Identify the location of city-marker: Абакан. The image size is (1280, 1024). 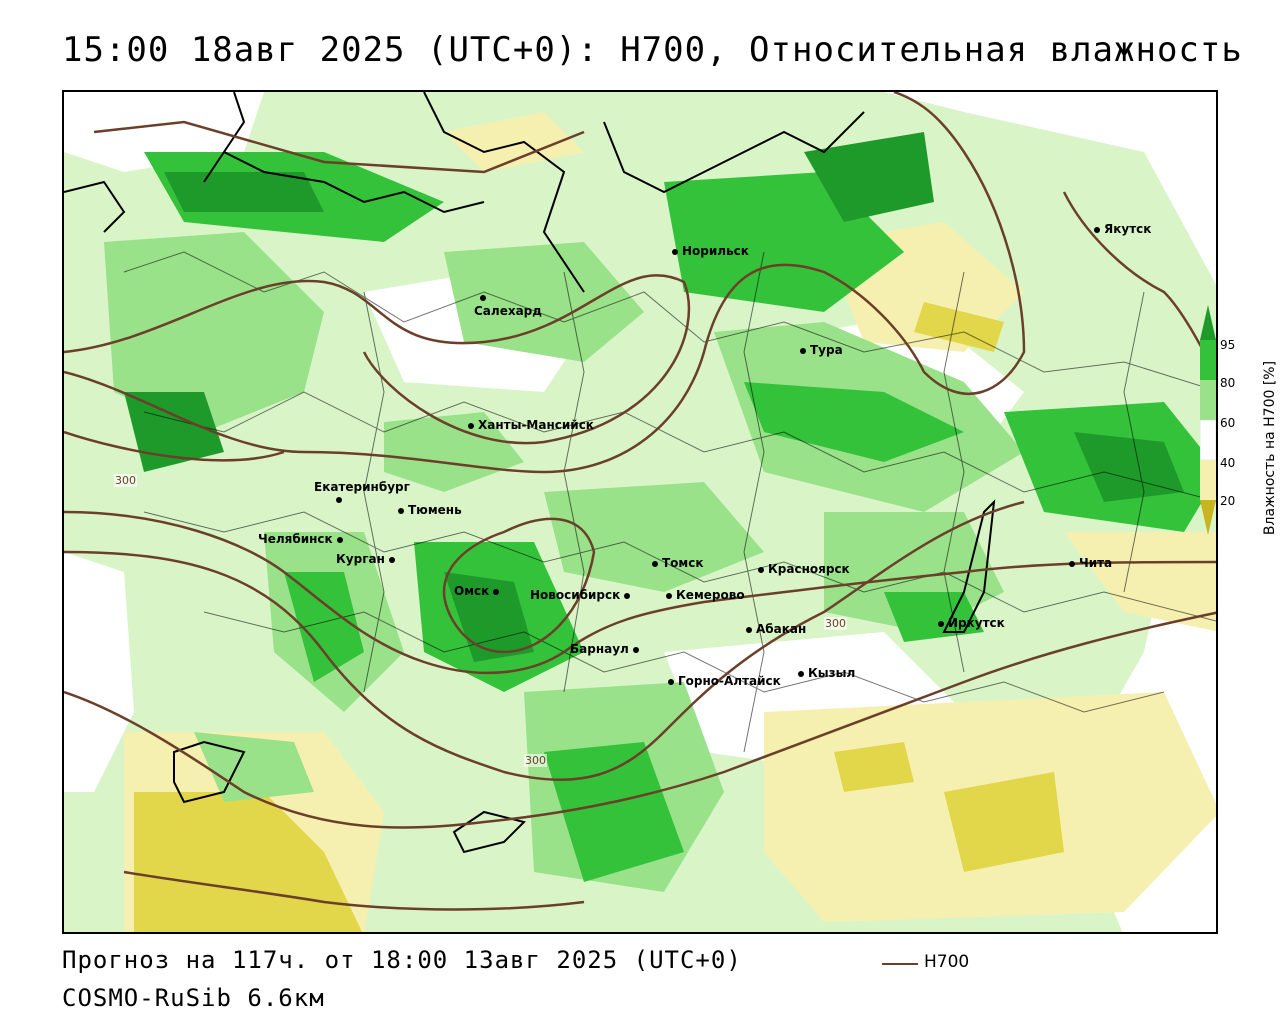
(776, 629).